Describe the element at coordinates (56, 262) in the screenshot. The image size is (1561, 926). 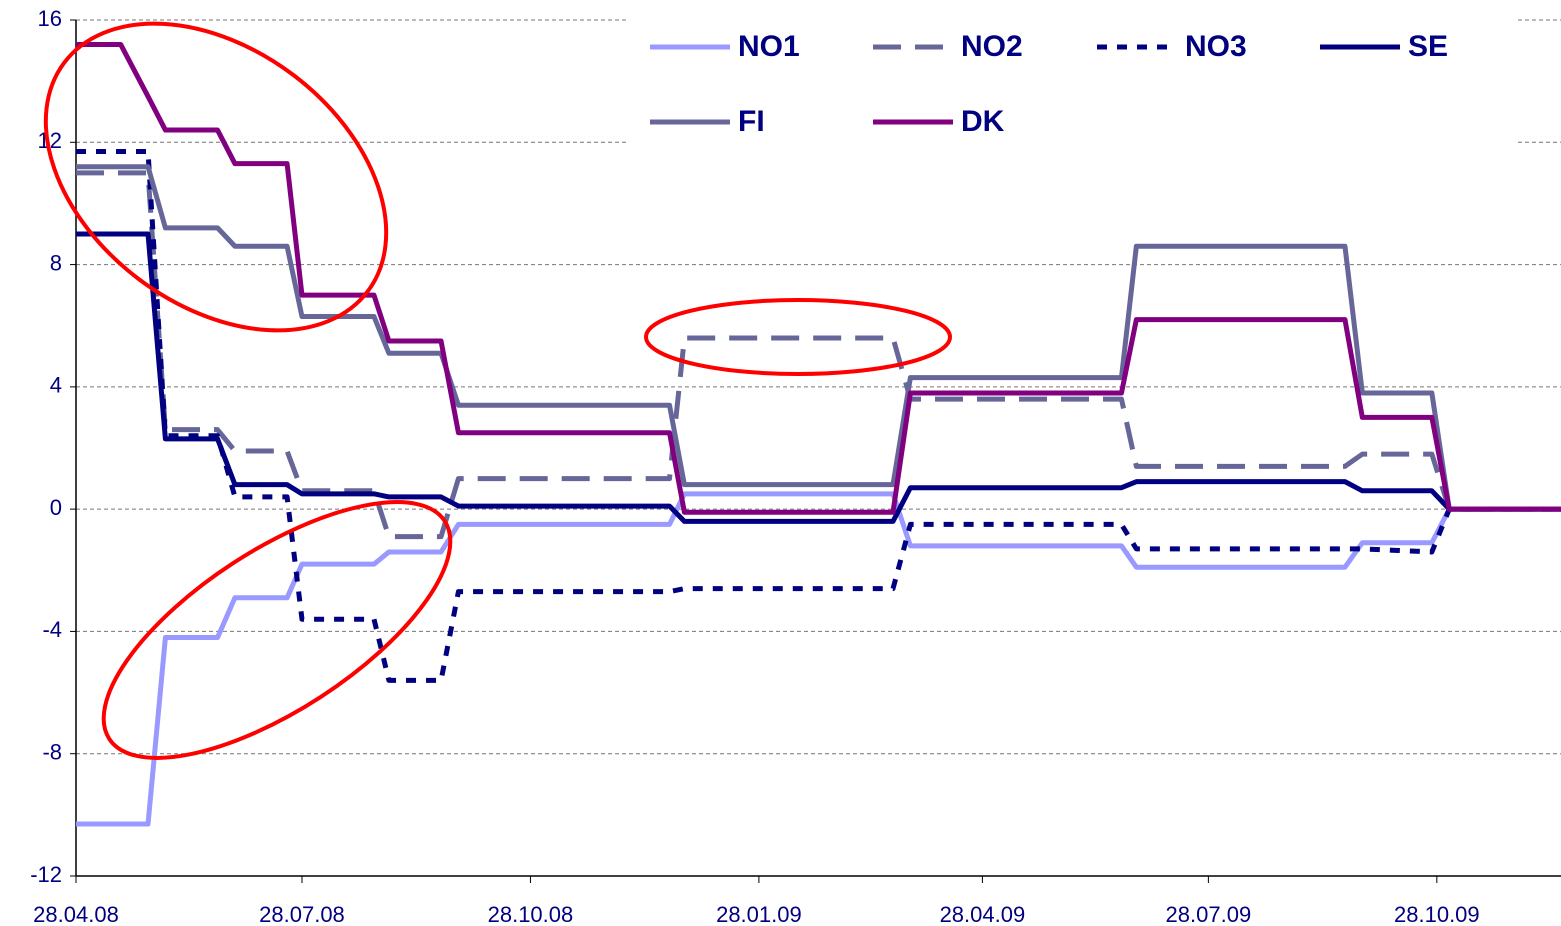
I see `y-tick-label: 8` at that location.